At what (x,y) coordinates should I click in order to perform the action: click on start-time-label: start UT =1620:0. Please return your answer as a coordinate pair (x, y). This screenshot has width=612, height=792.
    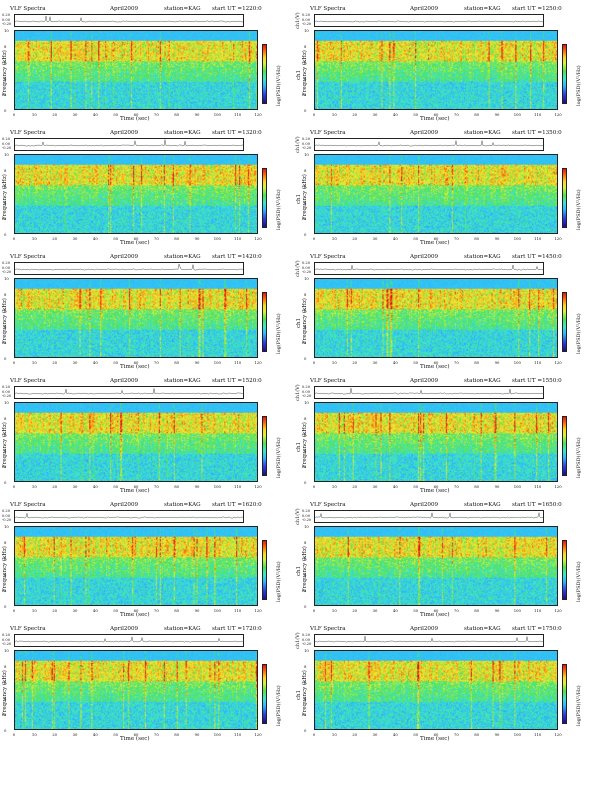
    Looking at the image, I should click on (237, 505).